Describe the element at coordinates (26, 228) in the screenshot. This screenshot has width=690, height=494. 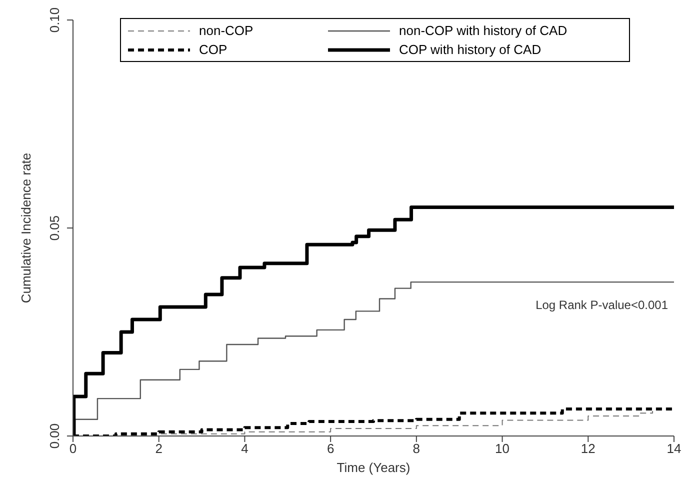
I see `y-axis-title: Cumulative Incidence rate` at that location.